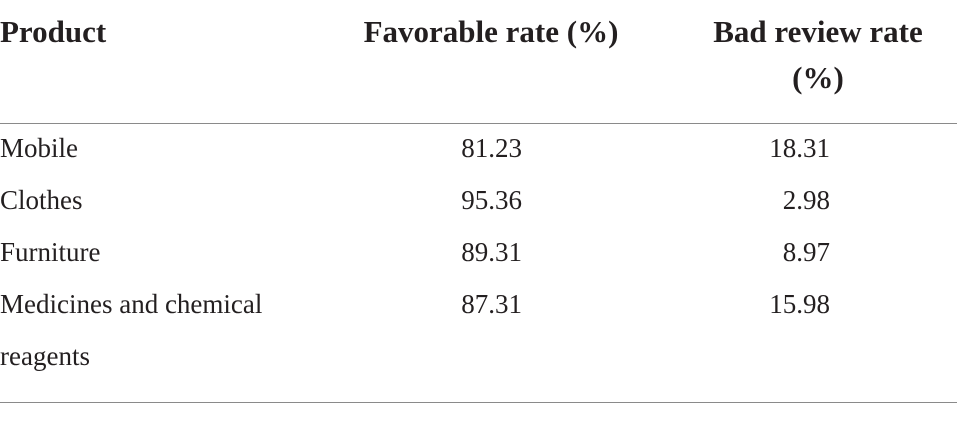 This screenshot has width=957, height=421. Describe the element at coordinates (806, 252) in the screenshot. I see `cell-value: 8.97` at that location.